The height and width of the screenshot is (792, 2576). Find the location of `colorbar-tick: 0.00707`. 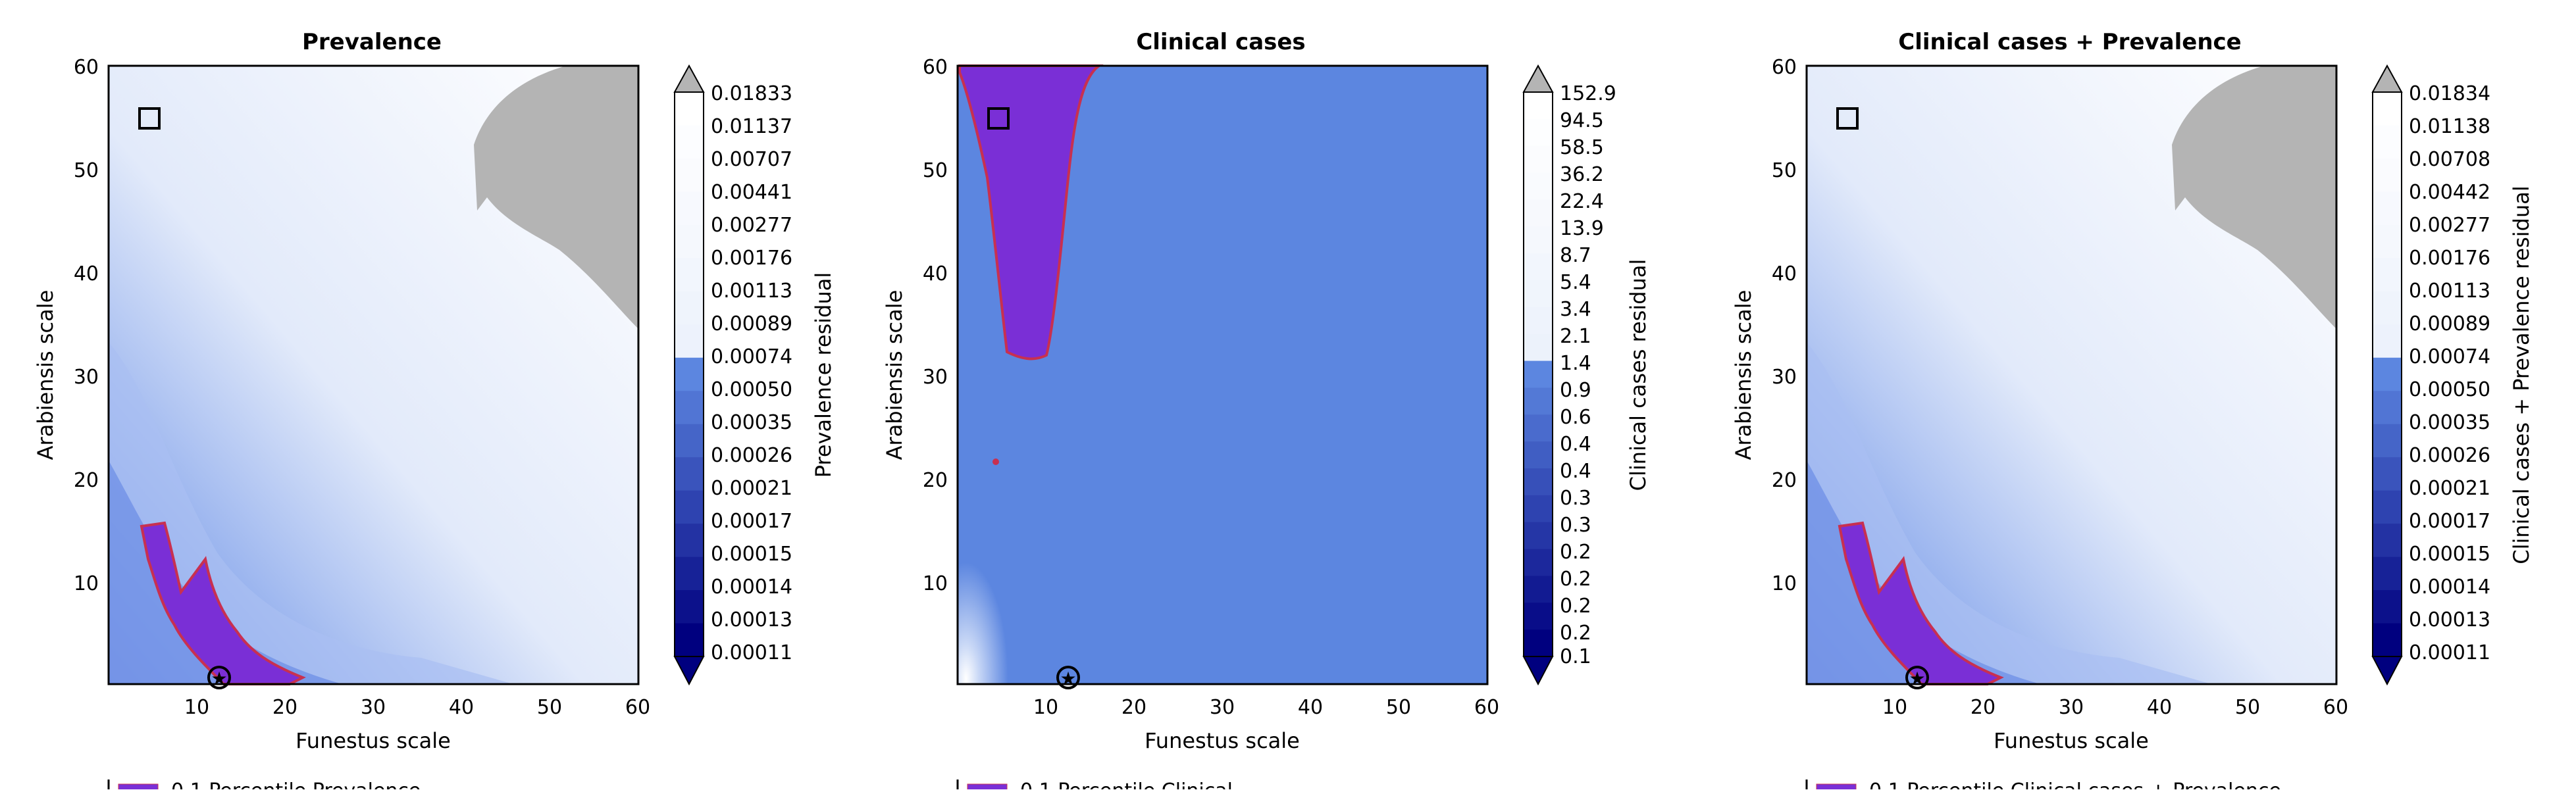

colorbar-tick: 0.00707 is located at coordinates (751, 159).